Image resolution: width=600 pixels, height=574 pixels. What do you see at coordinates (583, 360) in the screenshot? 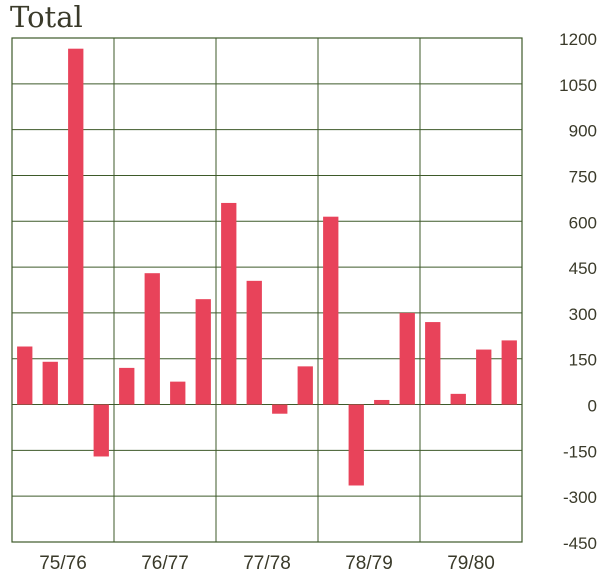
I see `y-tick-label: 150` at bounding box center [583, 360].